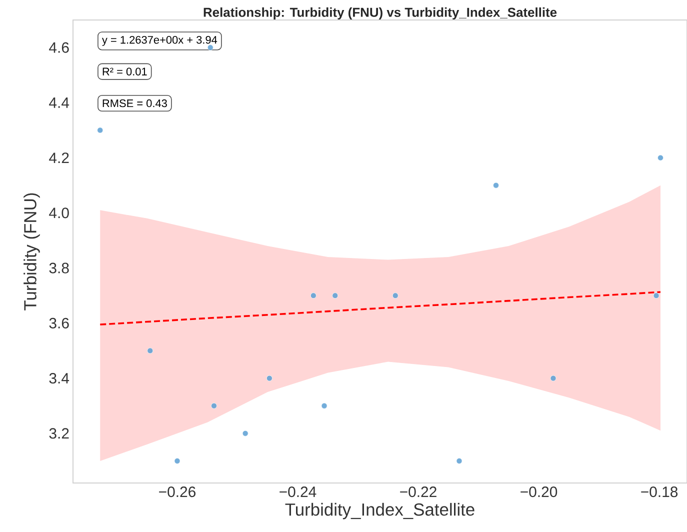  I want to click on y-tick-label: 4.4, so click(59, 103).